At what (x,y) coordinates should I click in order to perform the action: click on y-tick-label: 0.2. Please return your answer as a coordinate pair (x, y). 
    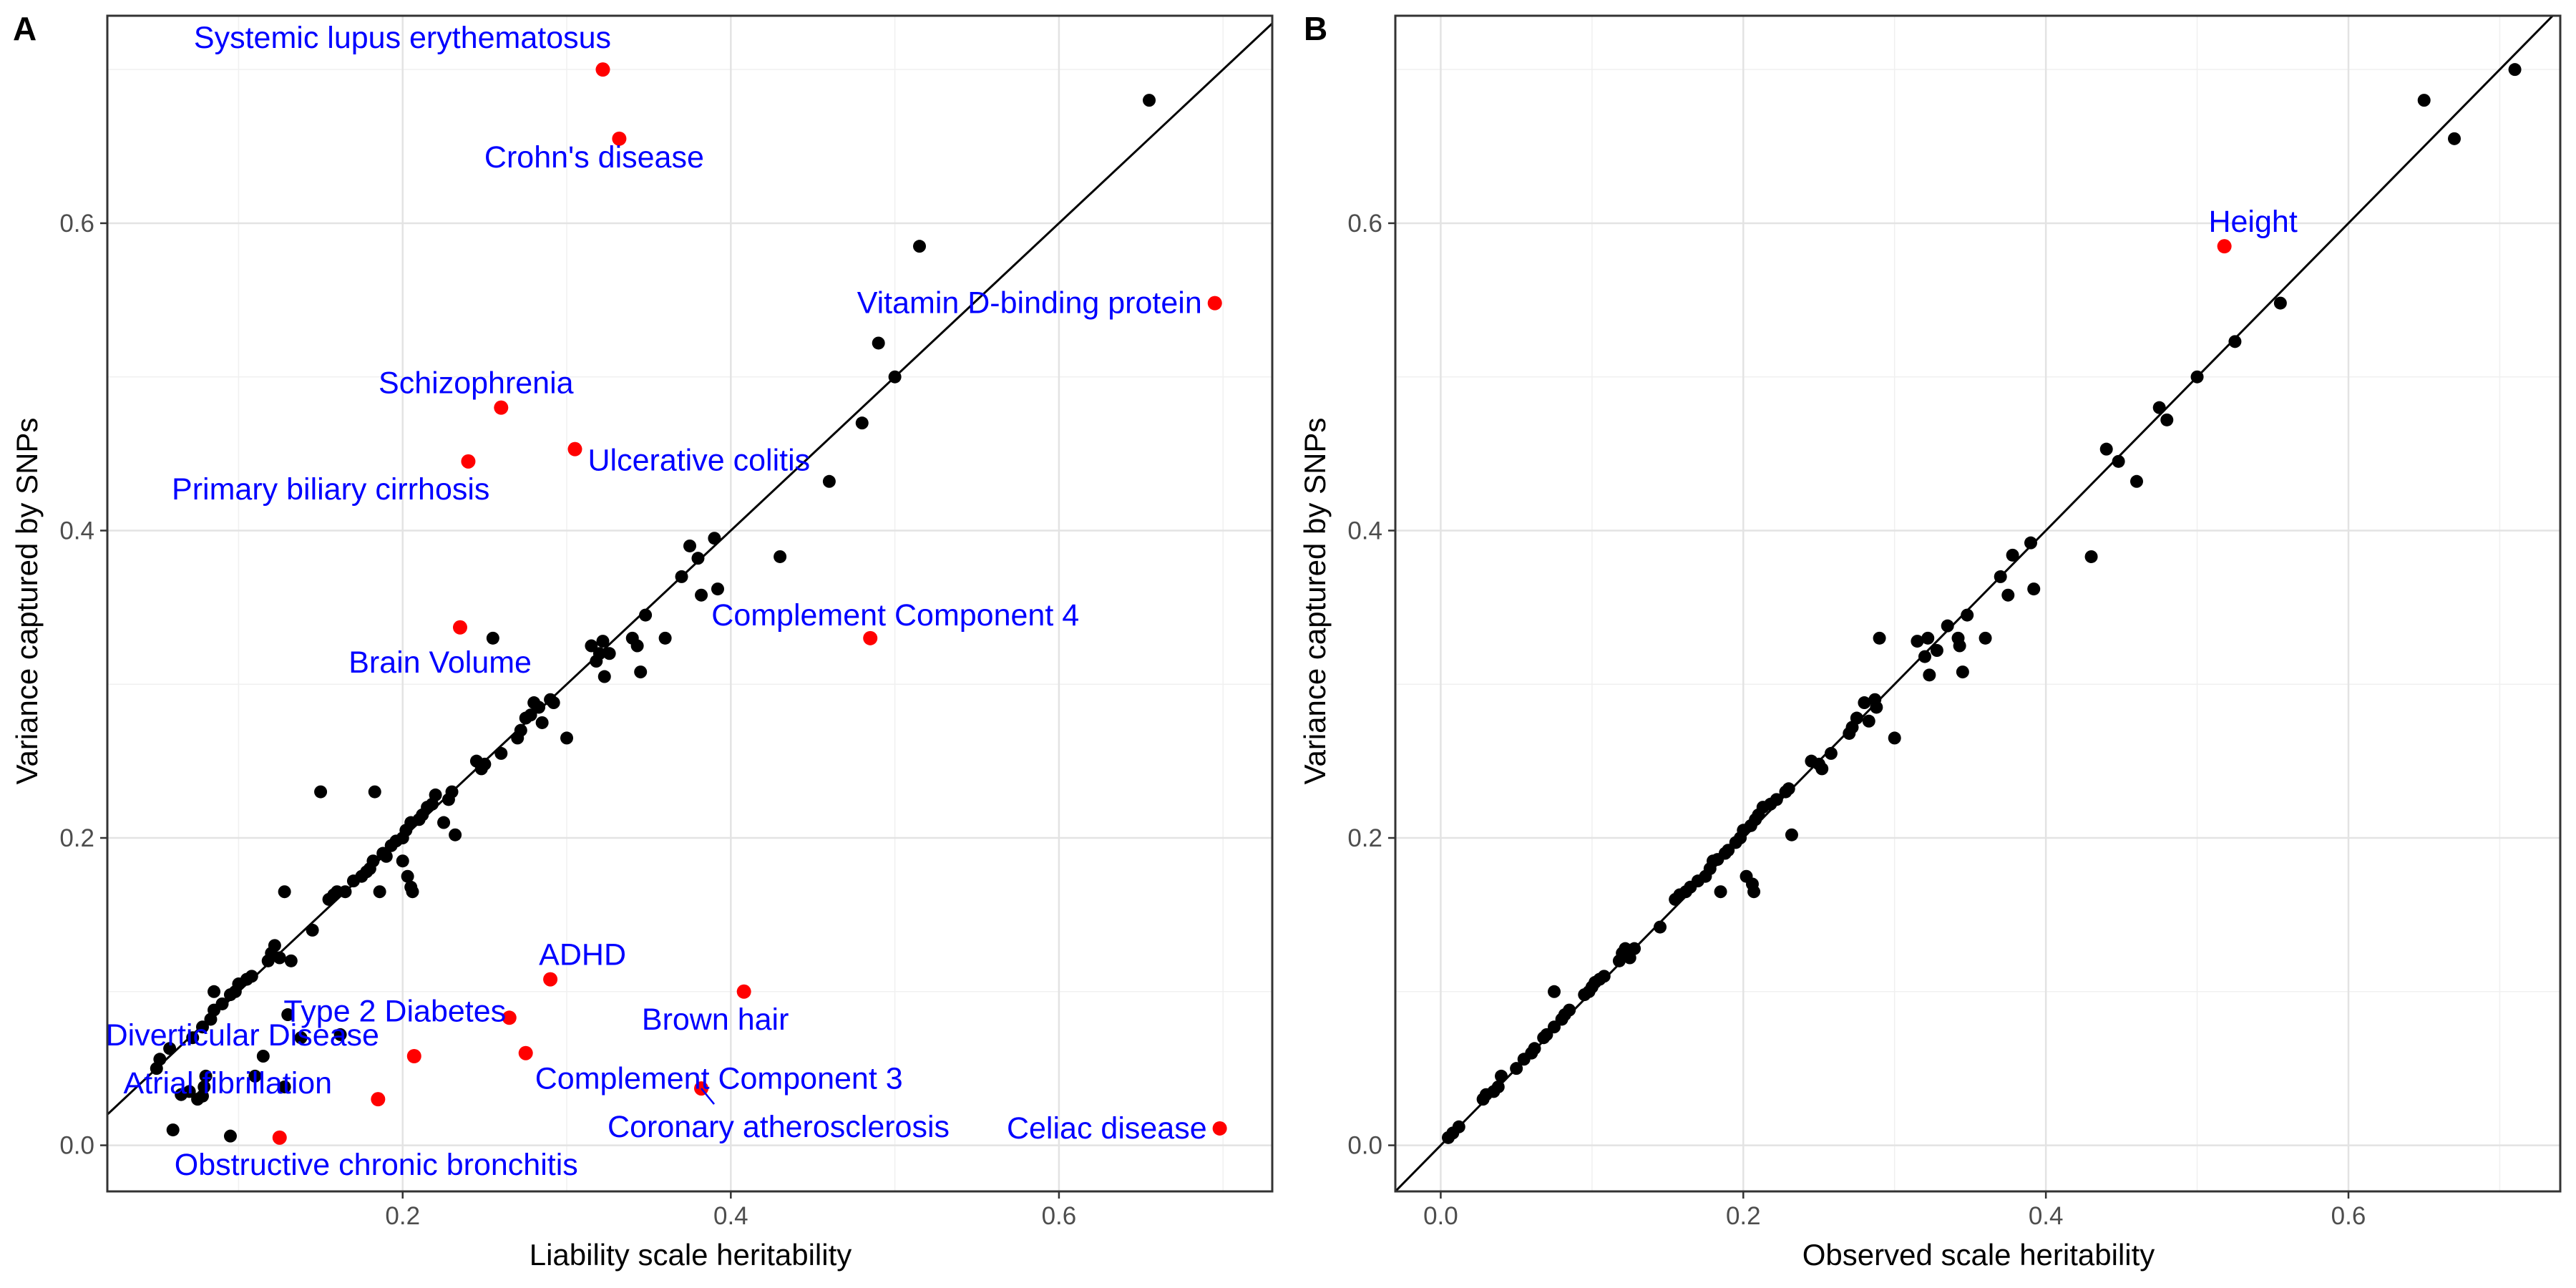
    Looking at the image, I should click on (76, 838).